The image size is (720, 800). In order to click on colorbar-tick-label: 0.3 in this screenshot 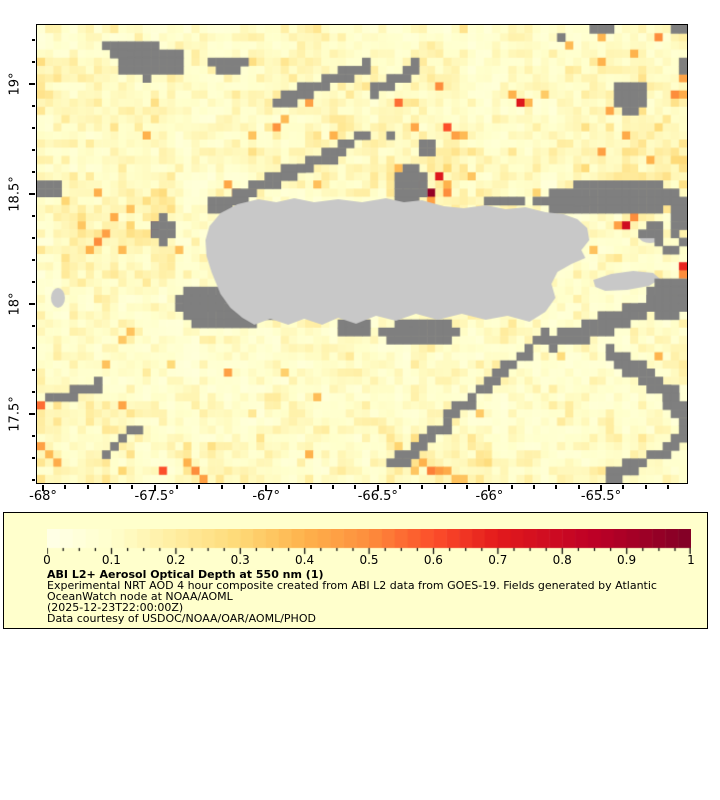, I will do `click(240, 560)`.